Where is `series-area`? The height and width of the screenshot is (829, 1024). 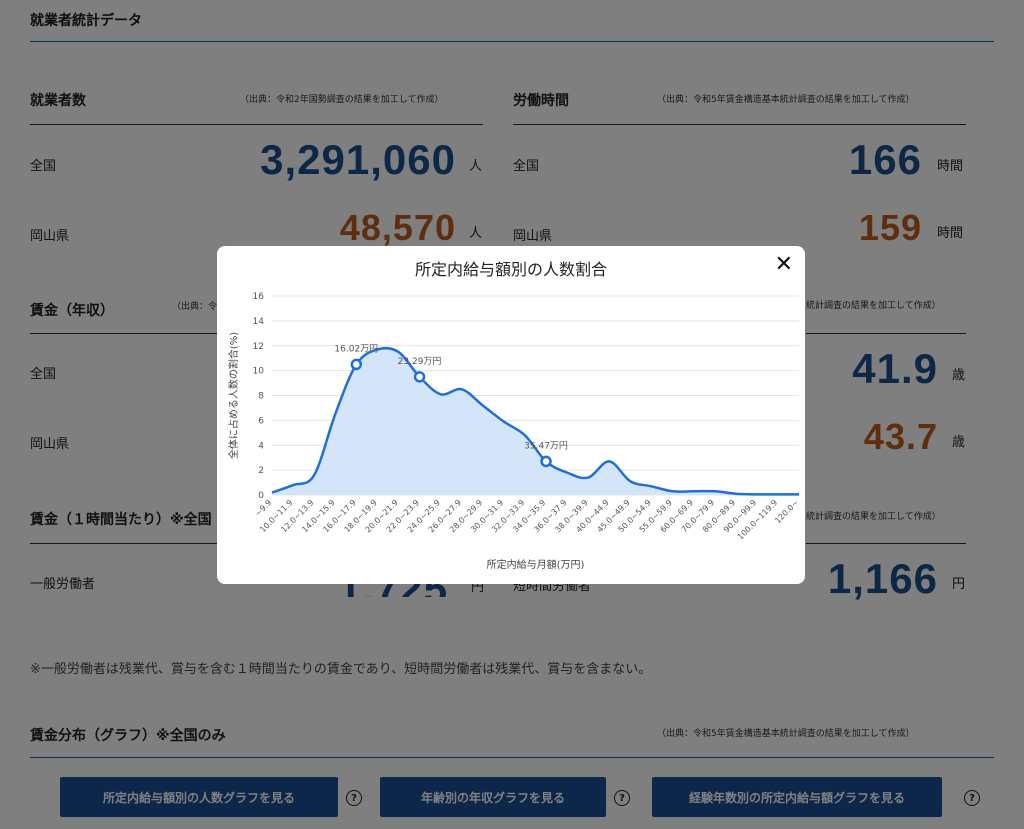
series-area is located at coordinates (535, 421).